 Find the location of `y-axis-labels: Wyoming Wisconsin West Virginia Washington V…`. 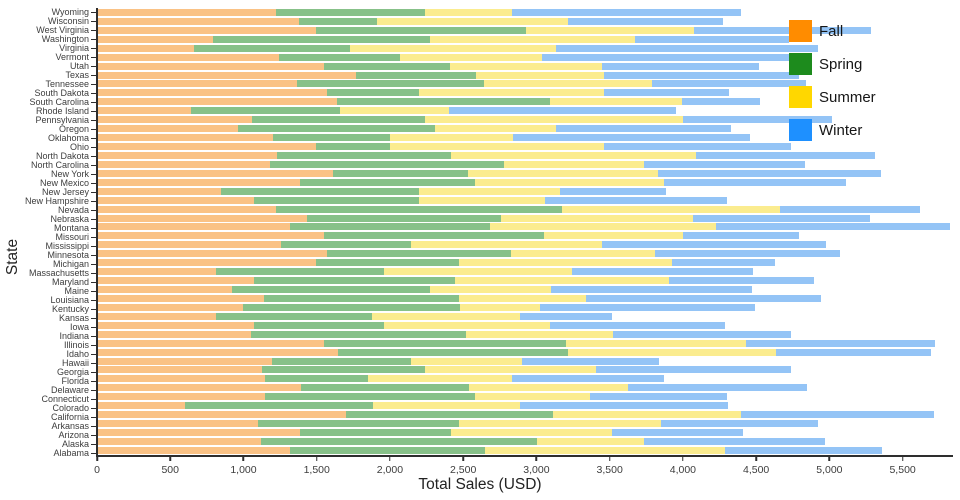

y-axis-labels: Wyoming Wisconsin West Virginia Washington V… is located at coordinates (48, 233).